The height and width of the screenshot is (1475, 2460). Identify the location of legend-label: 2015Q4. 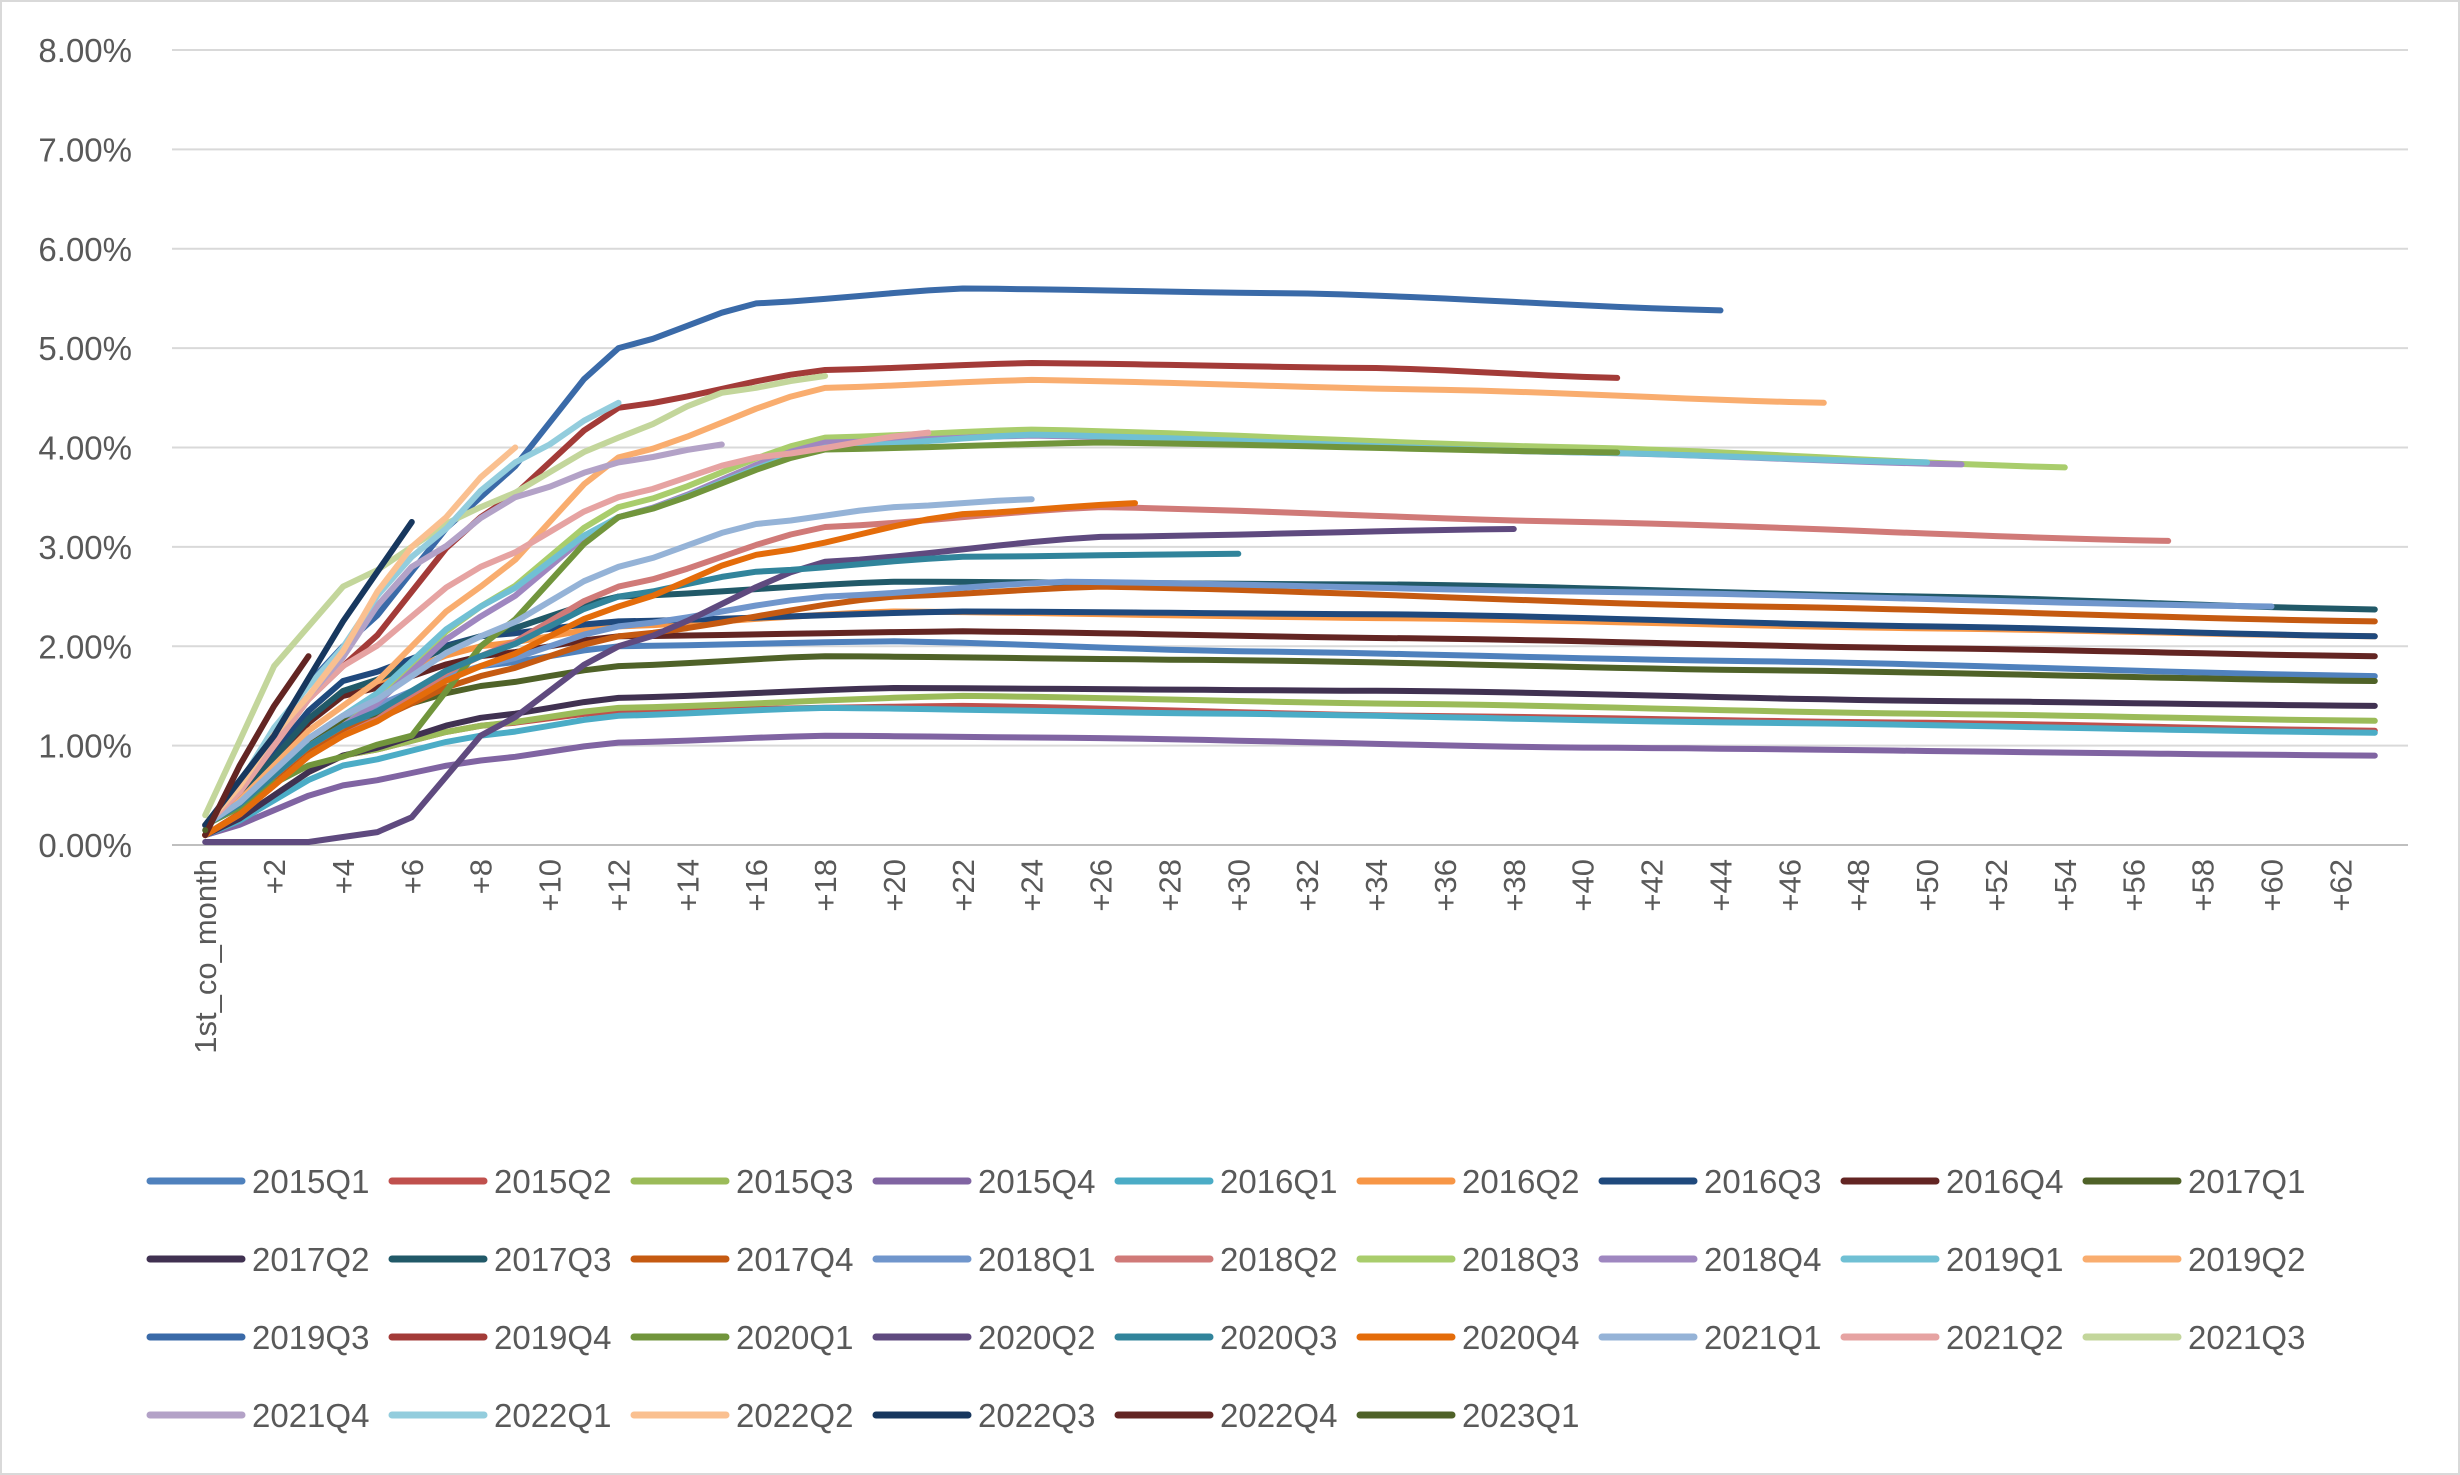
(1036, 1181).